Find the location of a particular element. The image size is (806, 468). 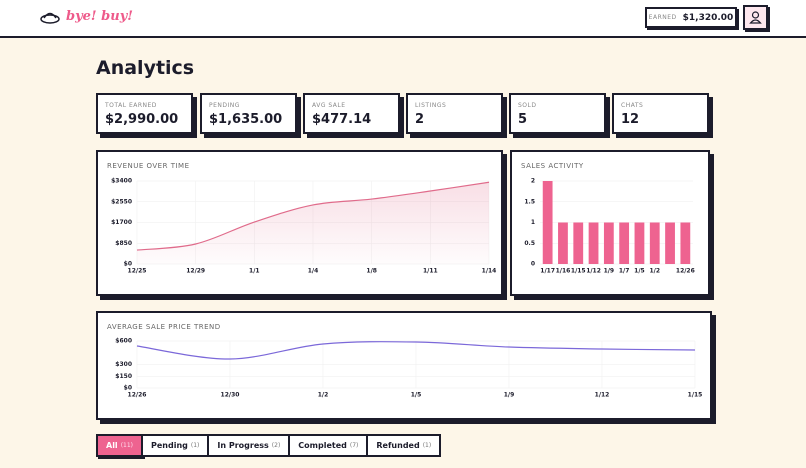

x-tick-label: 1/4 is located at coordinates (313, 271).